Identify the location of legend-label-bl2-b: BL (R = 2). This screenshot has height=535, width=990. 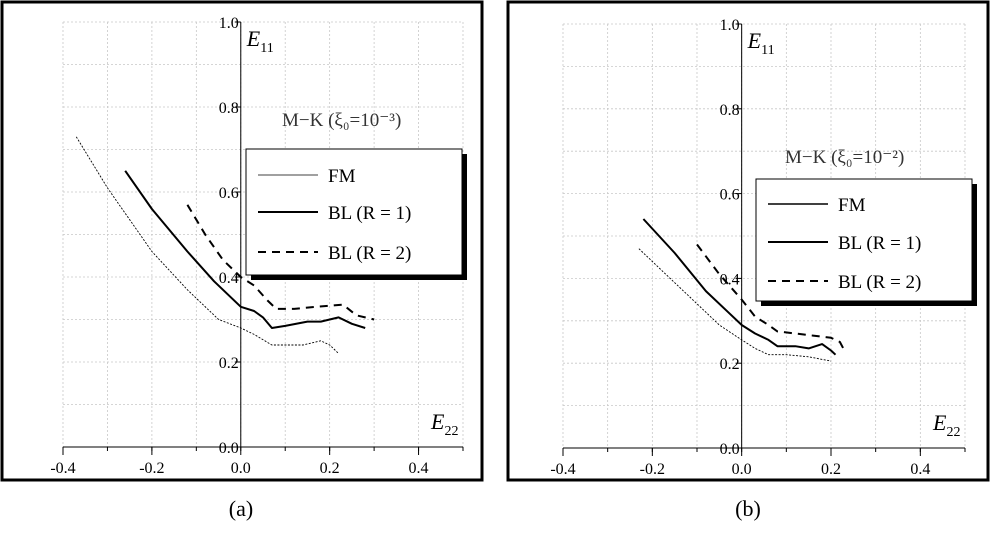
(879, 282).